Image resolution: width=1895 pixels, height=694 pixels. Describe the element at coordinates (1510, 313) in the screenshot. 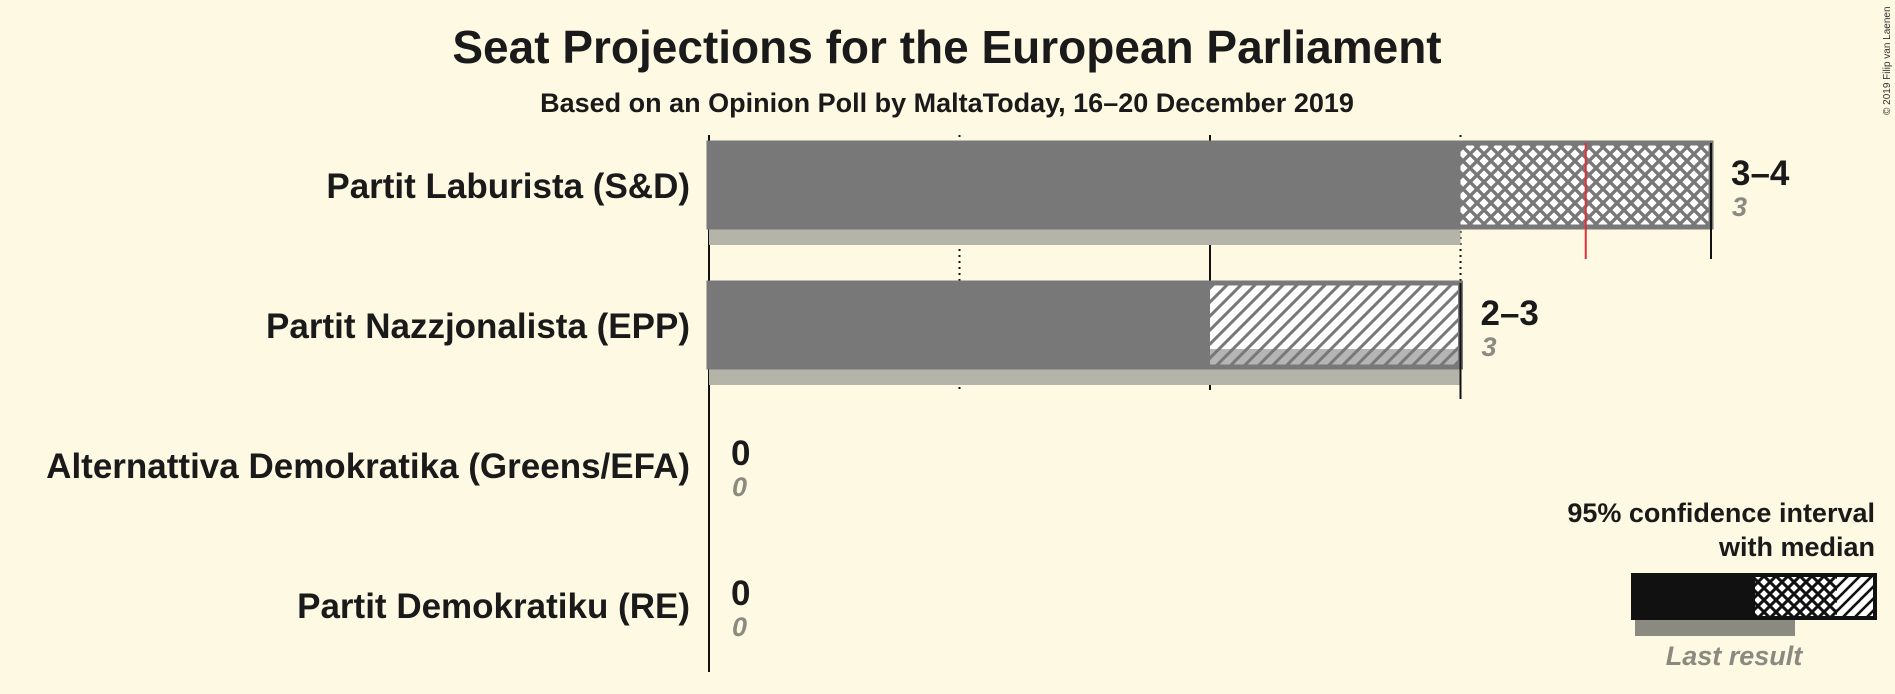

I see `range-label: 2–3` at that location.